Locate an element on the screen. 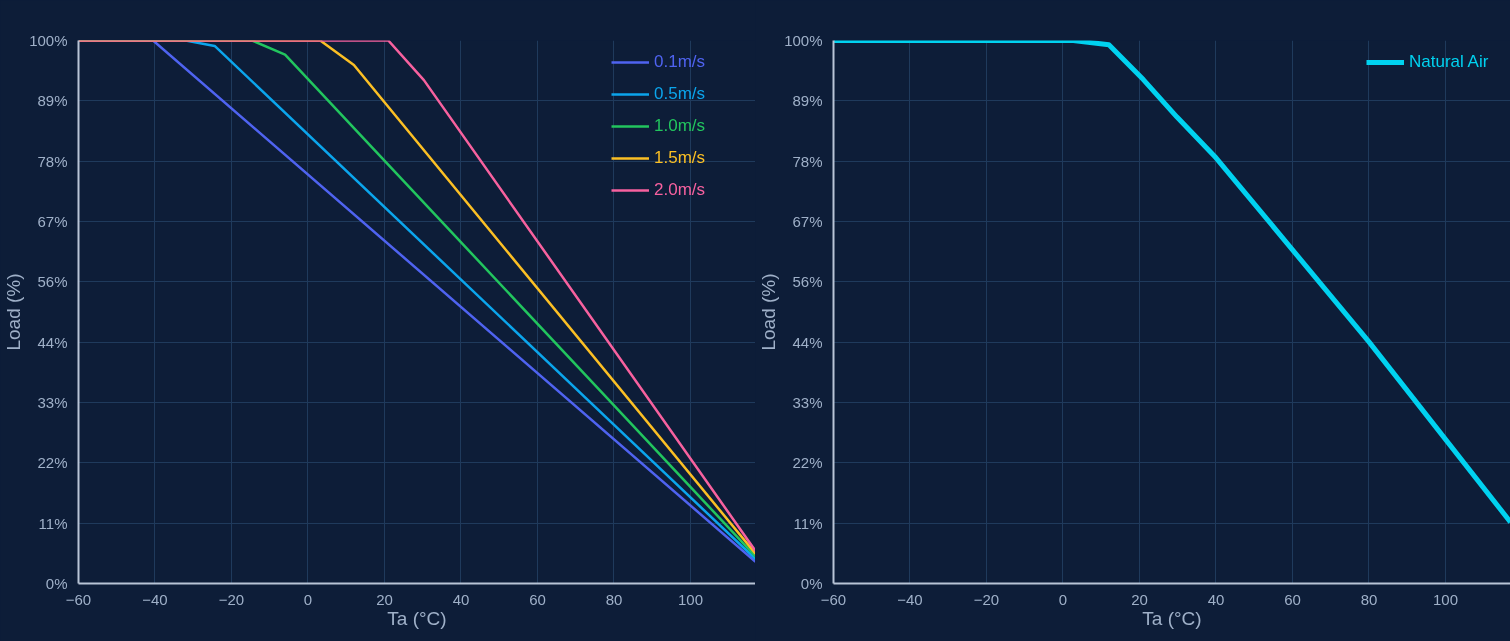  legend-label: 2.0m/s is located at coordinates (680, 190).